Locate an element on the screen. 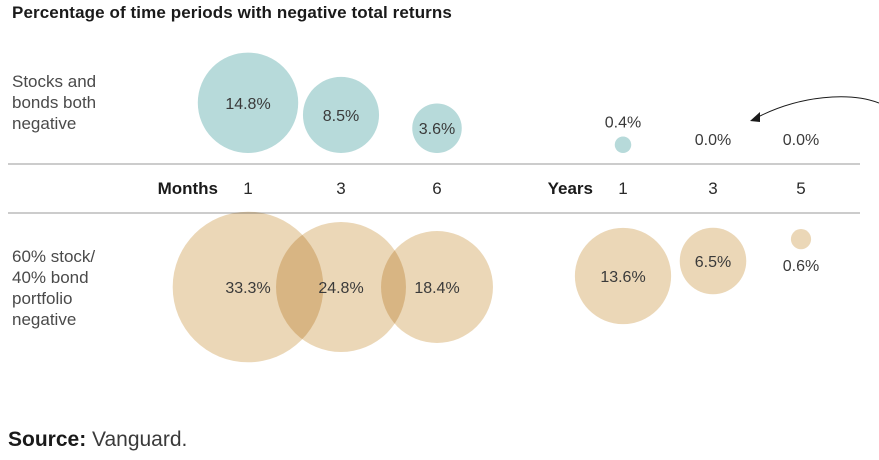  data-label-both-negative: 14.8% is located at coordinates (247, 104).